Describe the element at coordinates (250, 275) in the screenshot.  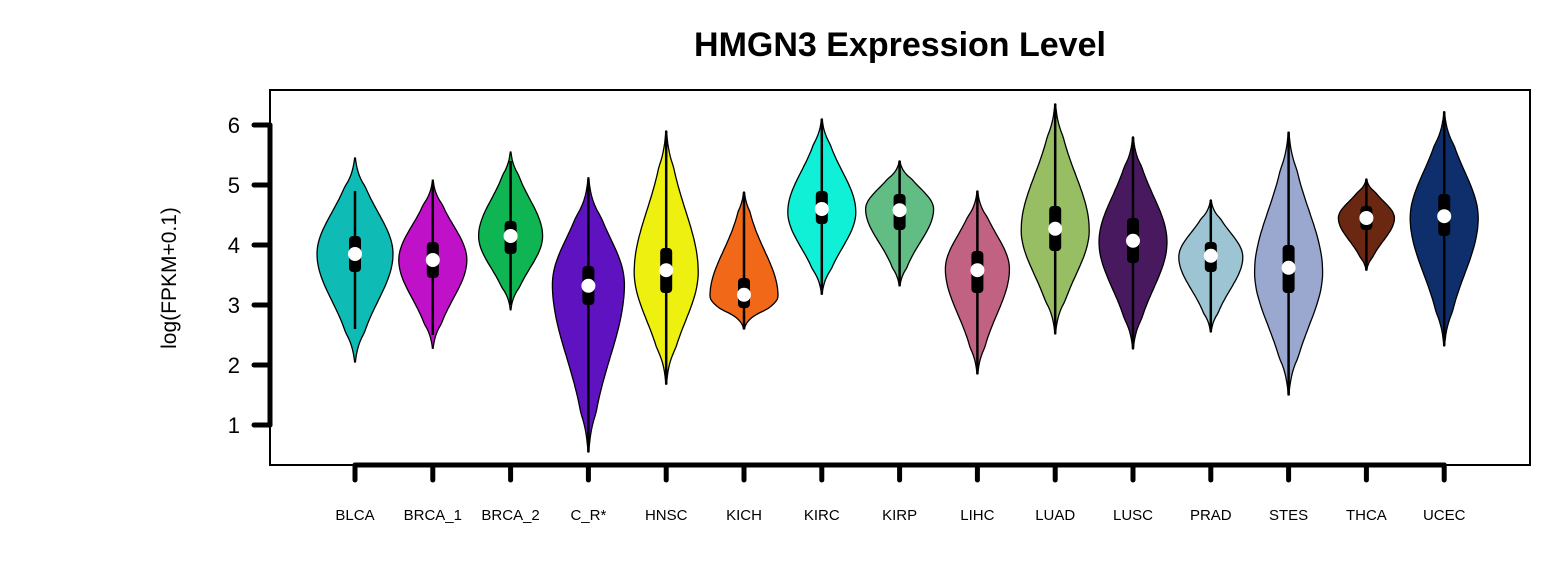
I see `y-axis: 1 2 3 4 5 6` at that location.